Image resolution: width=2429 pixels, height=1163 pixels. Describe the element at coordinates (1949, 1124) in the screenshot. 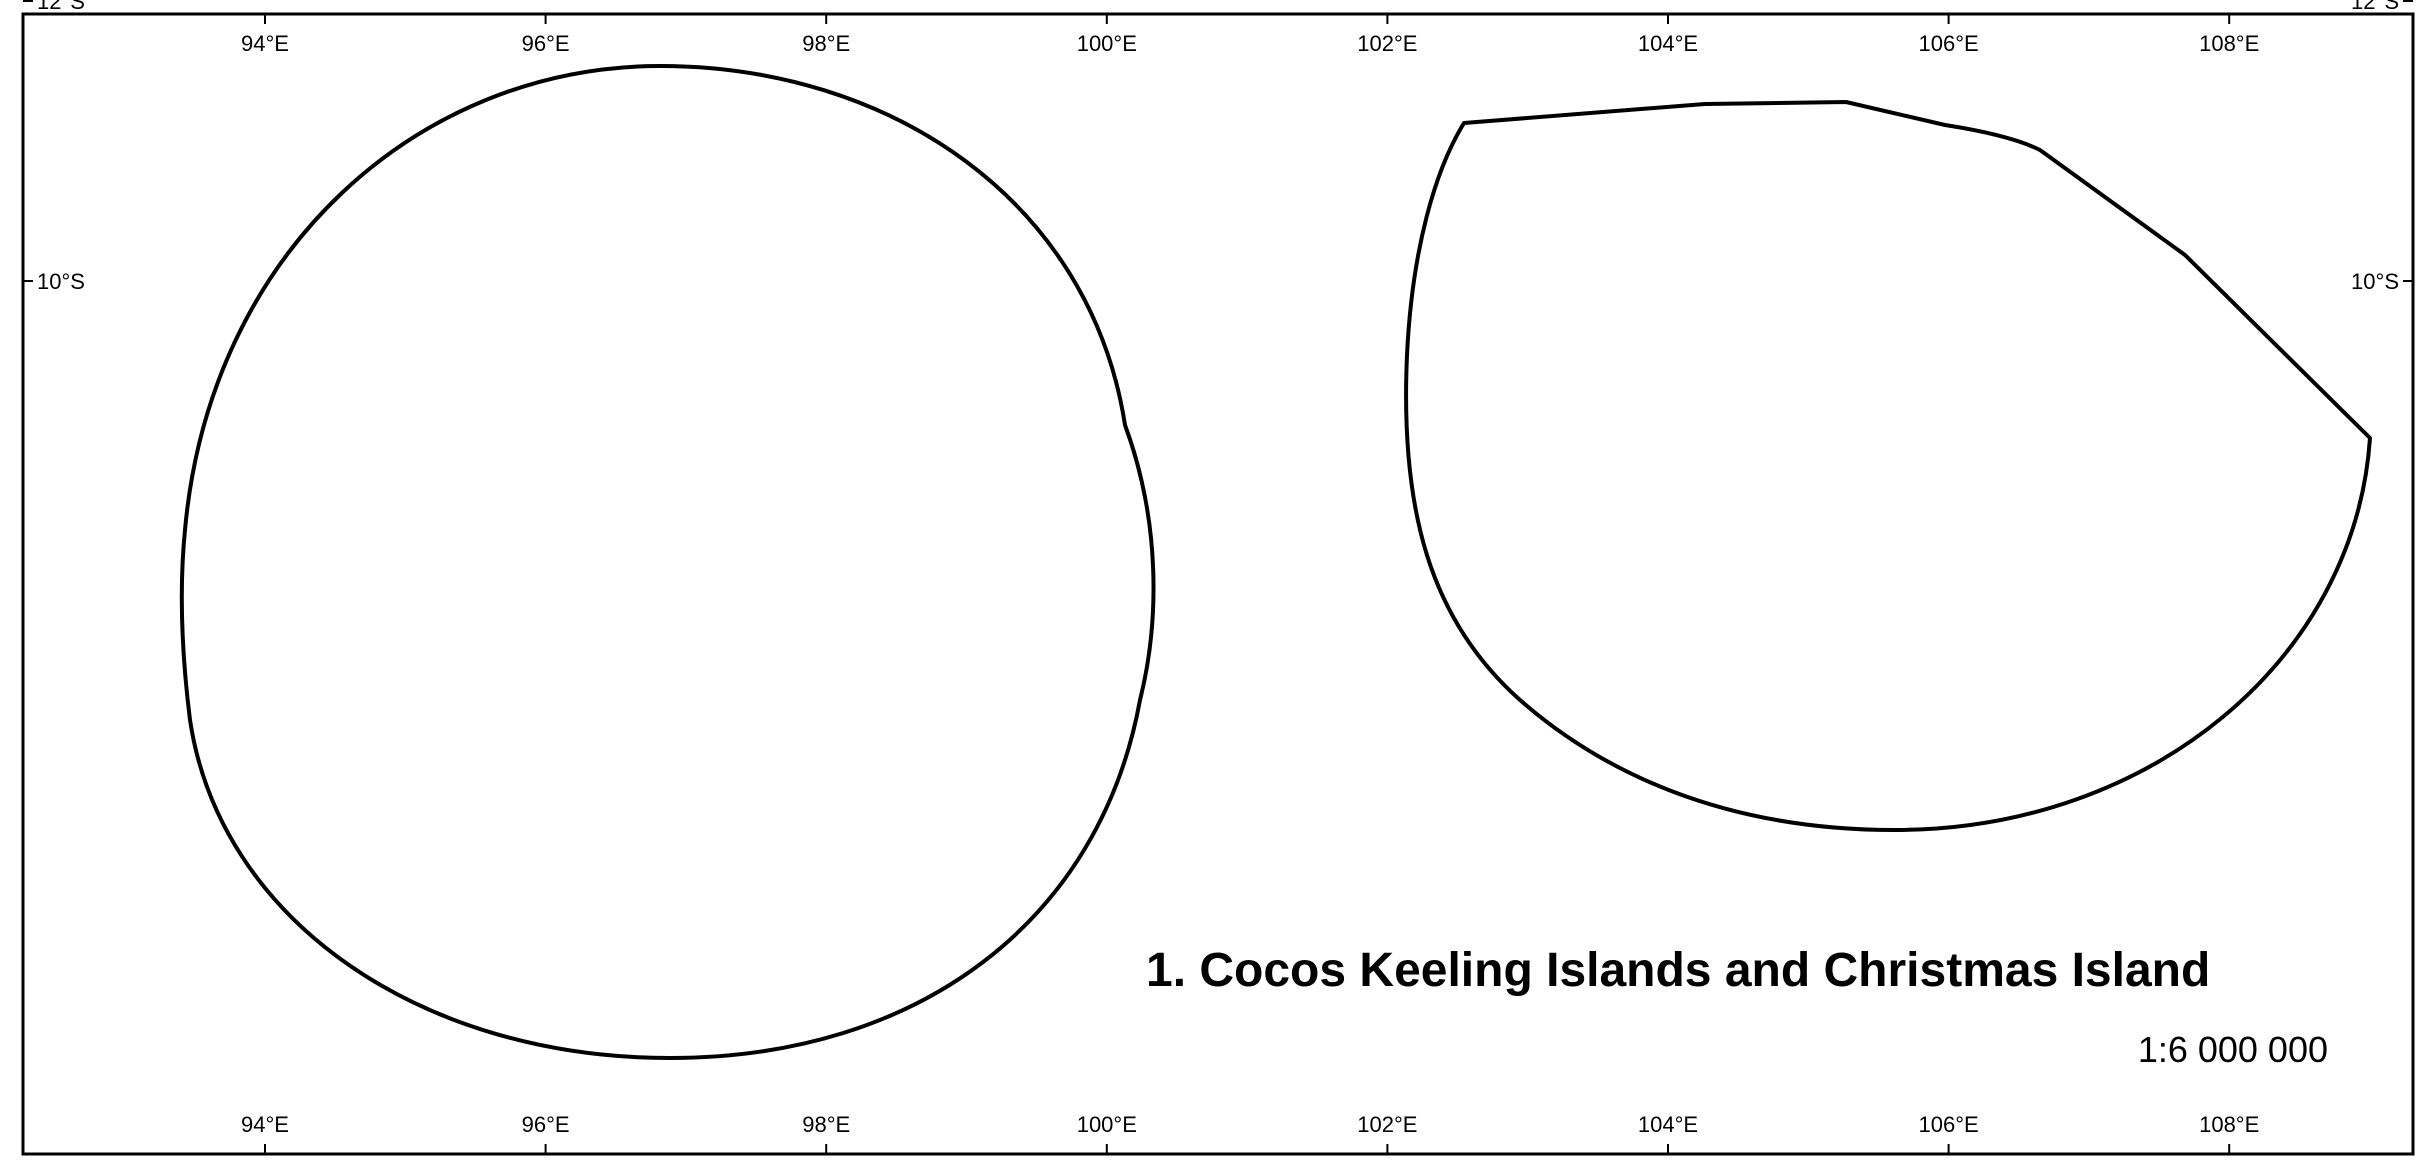

I see `lon-label-bottom-106: 106°E` at that location.